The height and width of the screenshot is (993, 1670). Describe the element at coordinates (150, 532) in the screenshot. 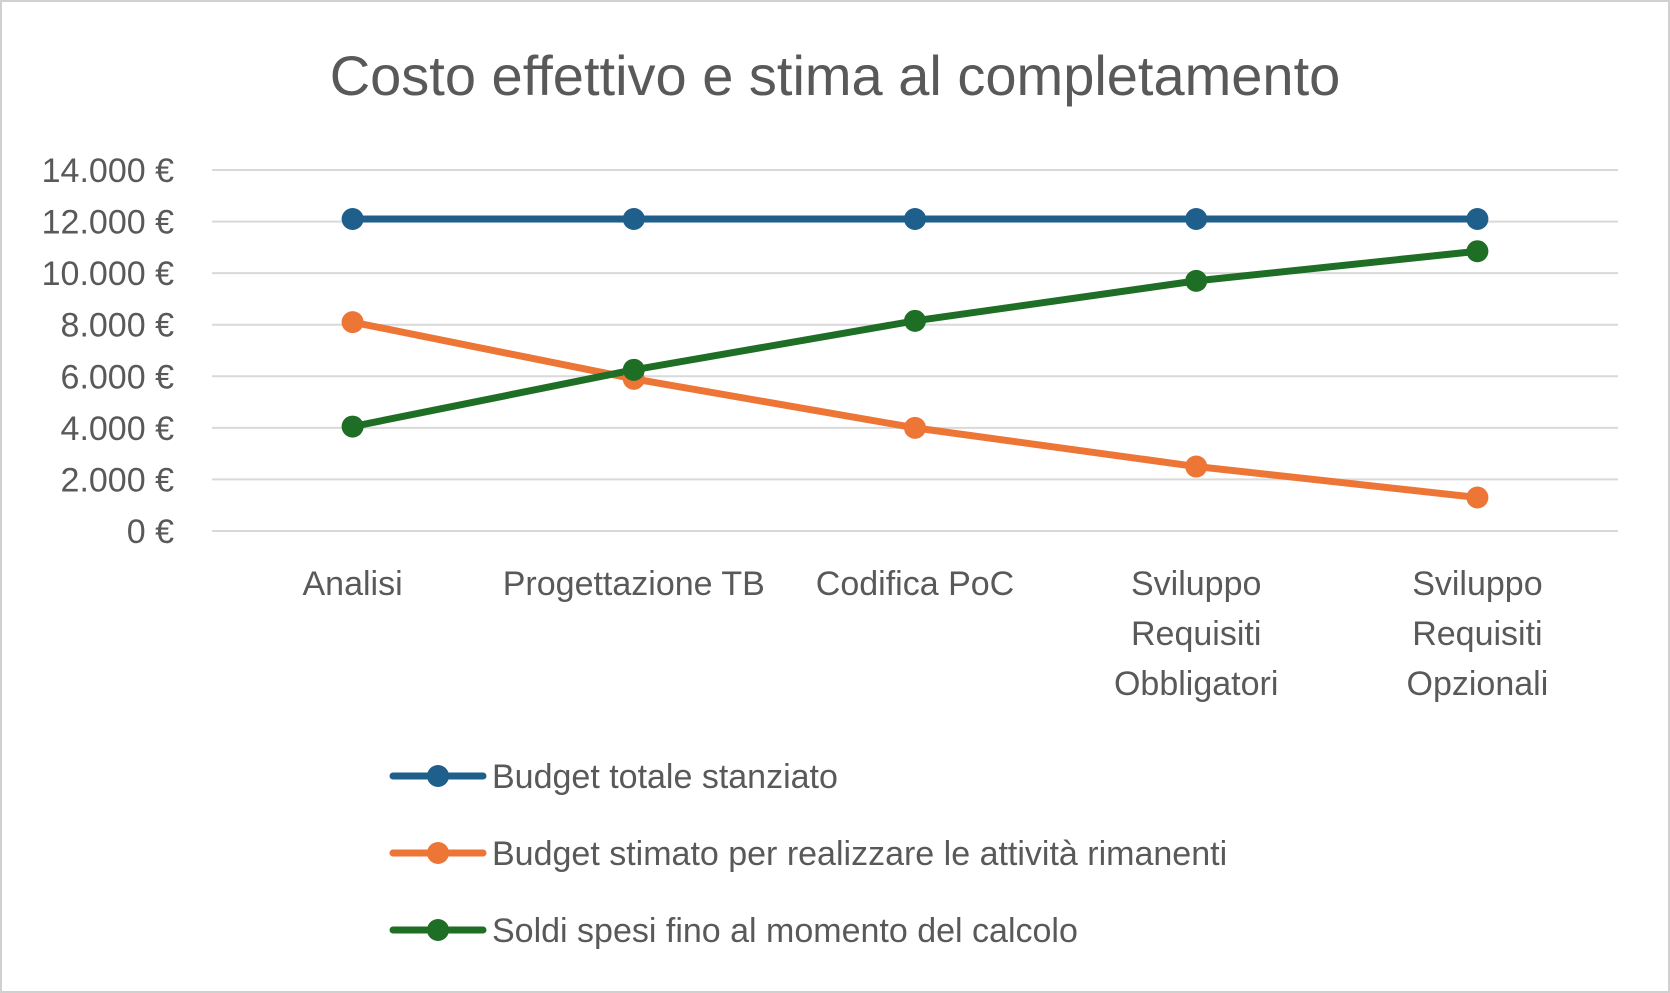

I see `y-tick-label: 0 €` at that location.